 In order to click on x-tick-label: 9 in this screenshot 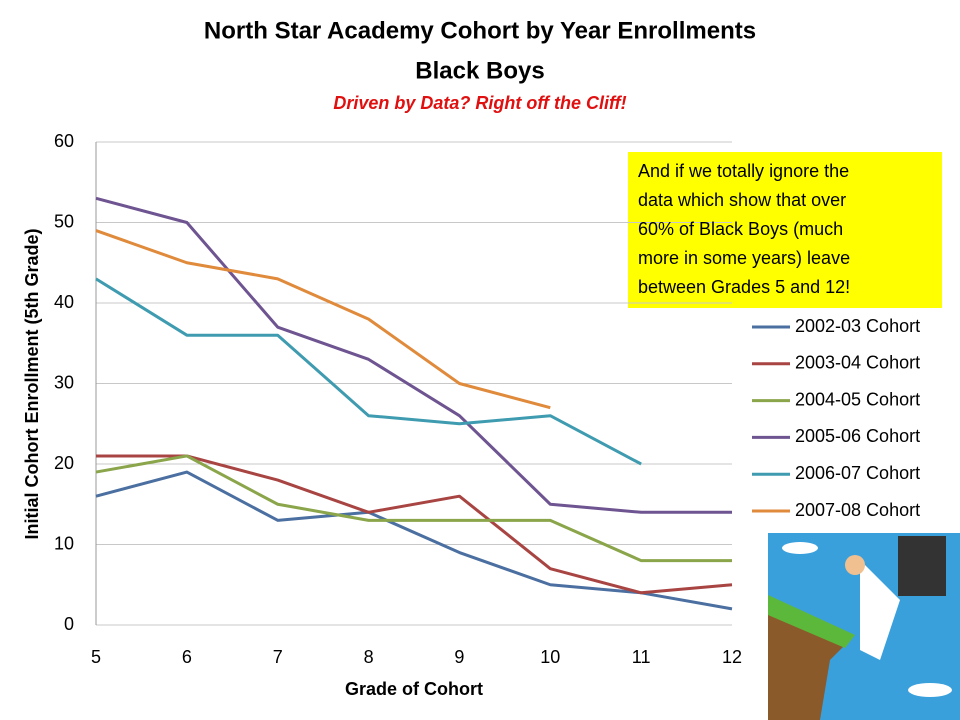, I will do `click(459, 657)`.